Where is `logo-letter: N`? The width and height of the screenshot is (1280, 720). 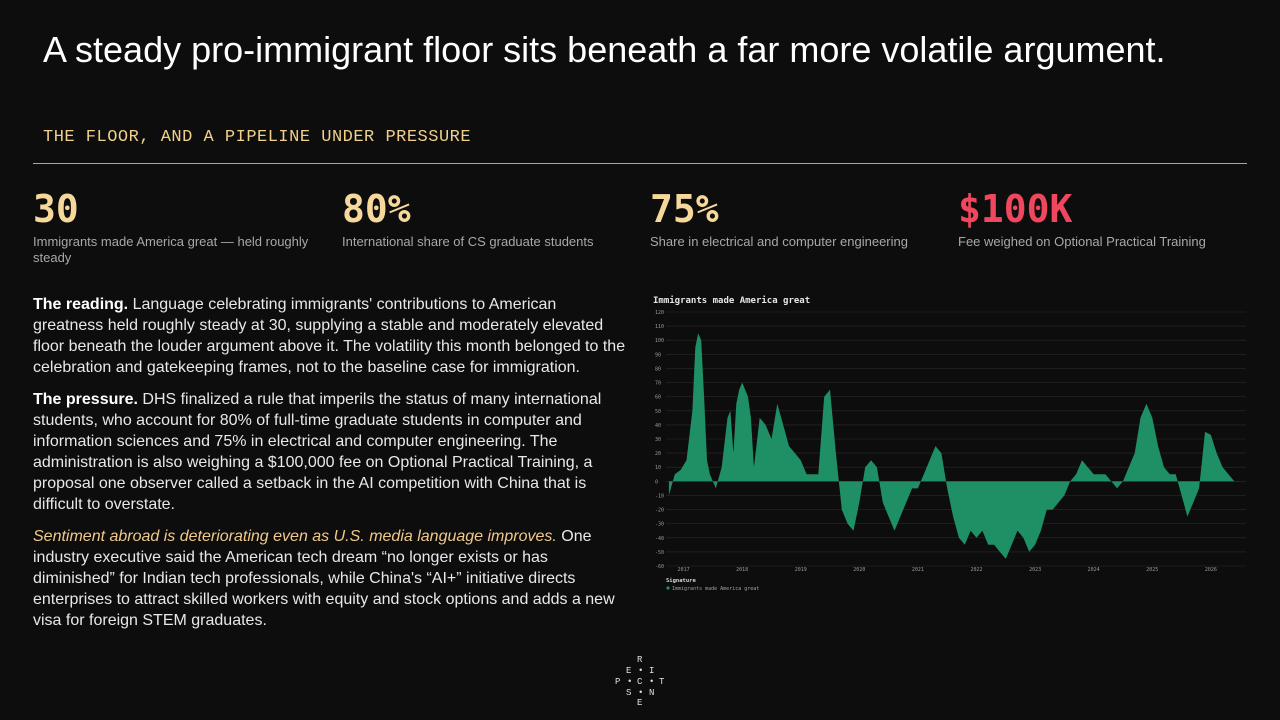
logo-letter: N is located at coordinates (652, 693).